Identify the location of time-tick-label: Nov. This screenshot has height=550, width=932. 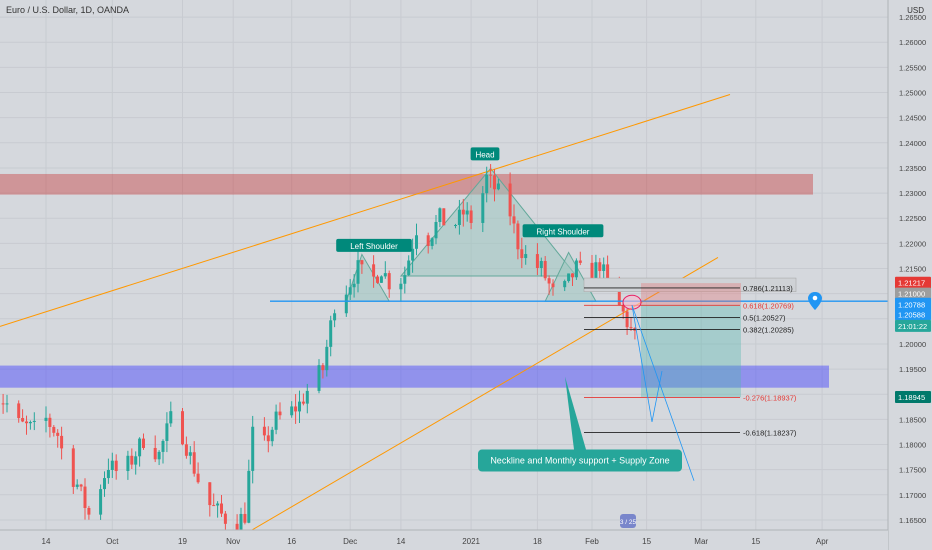
(233, 541).